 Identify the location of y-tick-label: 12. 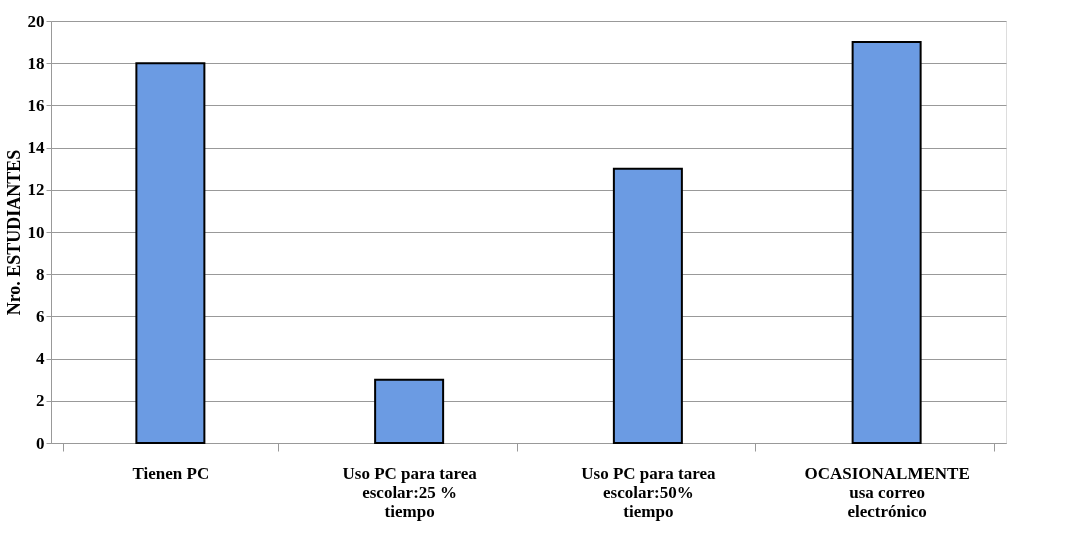
(36, 190).